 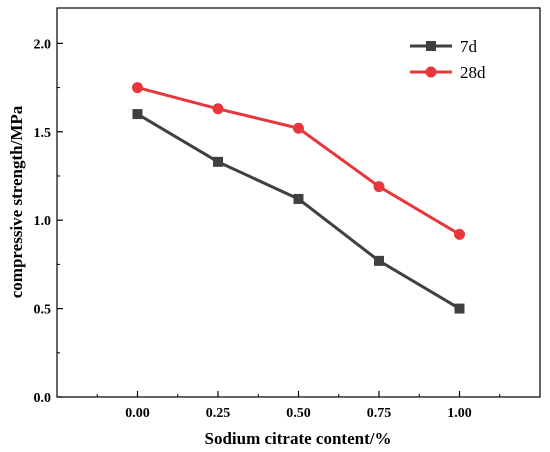 What do you see at coordinates (137, 413) in the screenshot?
I see `x-tick-label: 0.00` at bounding box center [137, 413].